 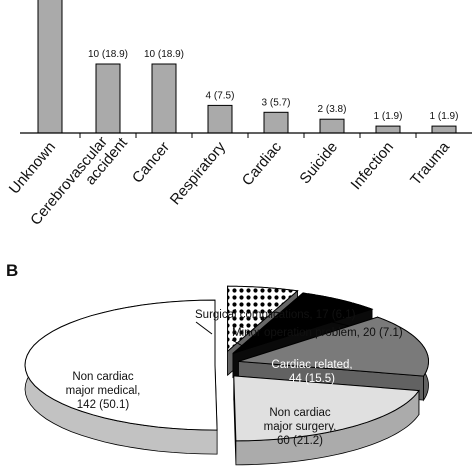 I want to click on x-tick-label: Infection, so click(x=372, y=166).